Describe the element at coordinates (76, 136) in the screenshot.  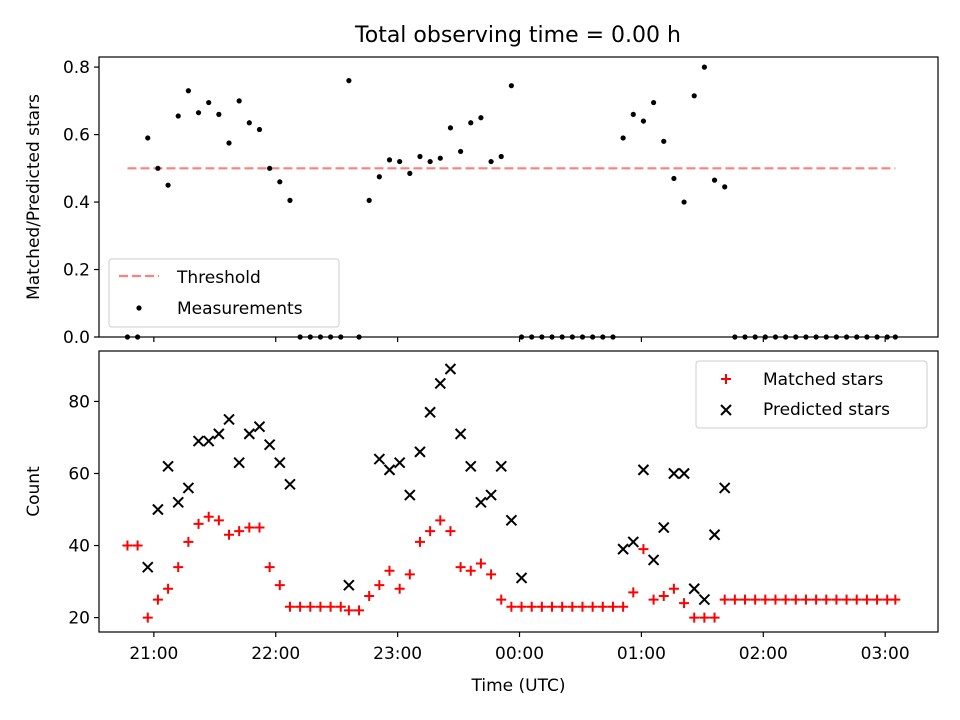
I see `y-tick-label: 0.6` at that location.